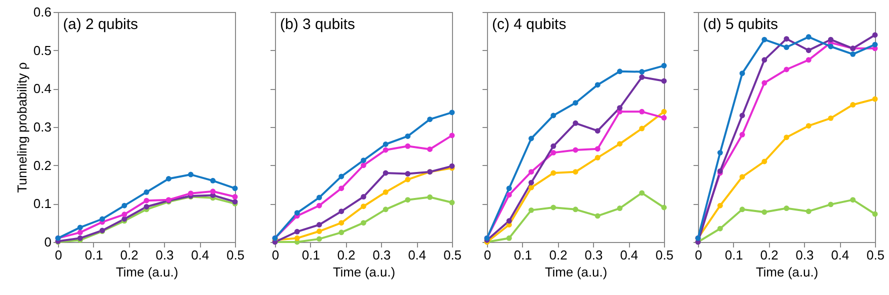 The height and width of the screenshot is (295, 889). Describe the element at coordinates (42, 165) in the screenshot. I see `y-tick-label: 0.2` at that location.